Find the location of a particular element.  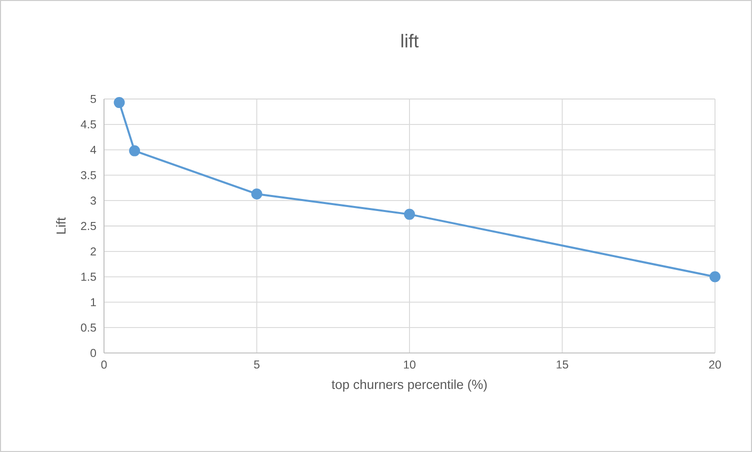

x-axis-title: top churners percentile (%) is located at coordinates (409, 386).